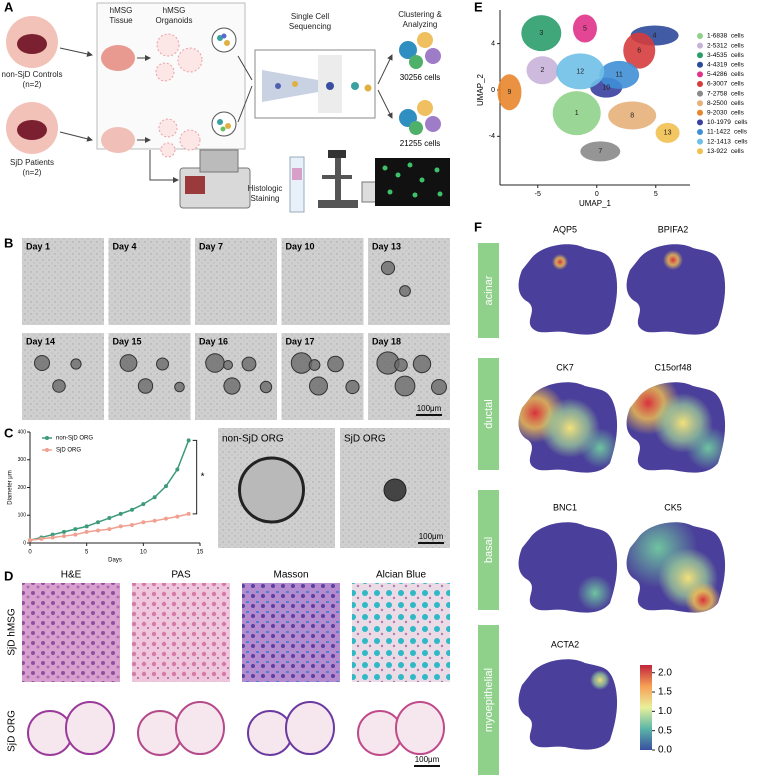 This screenshot has width=757, height=777. I want to click on group-band, so click(488, 290).